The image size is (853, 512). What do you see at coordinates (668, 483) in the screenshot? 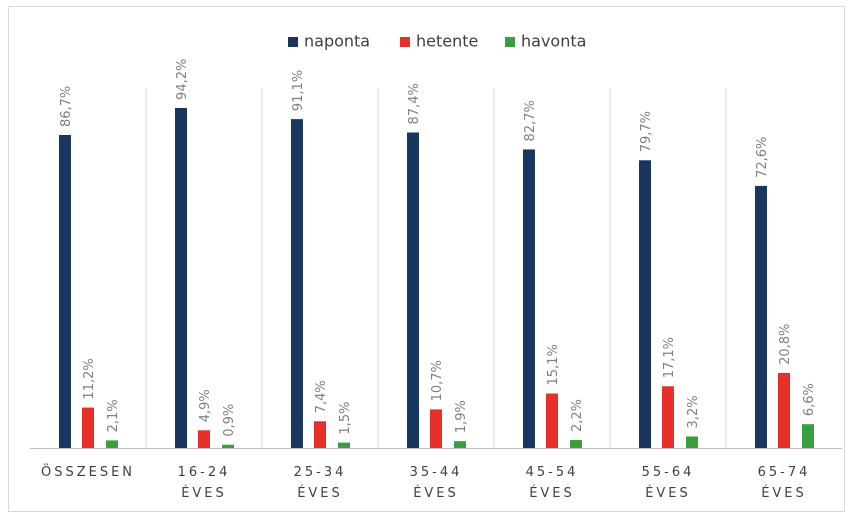
I see `x-tick-label: 55-64 ÉVES` at bounding box center [668, 483].